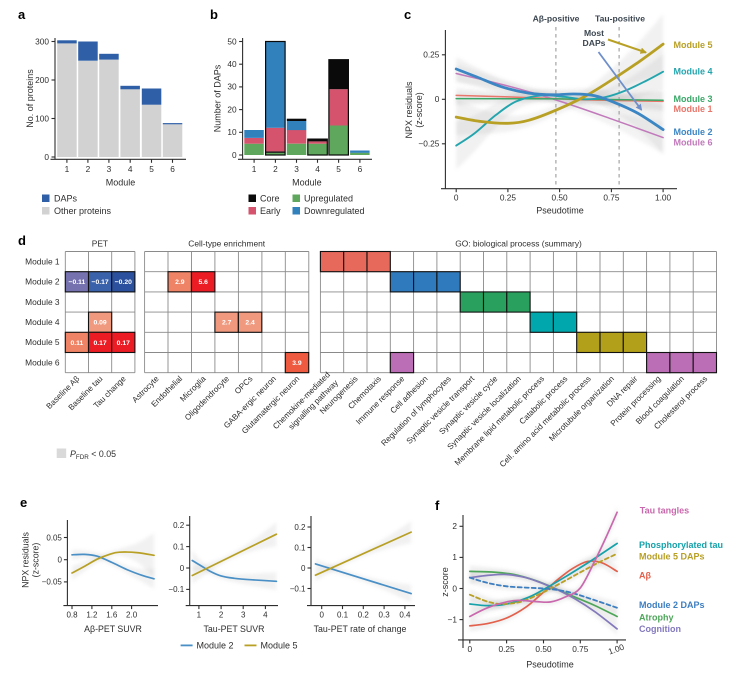  Describe the element at coordinates (681, 545) in the screenshot. I see `svg-text: Phosphorylated tau` at that location.